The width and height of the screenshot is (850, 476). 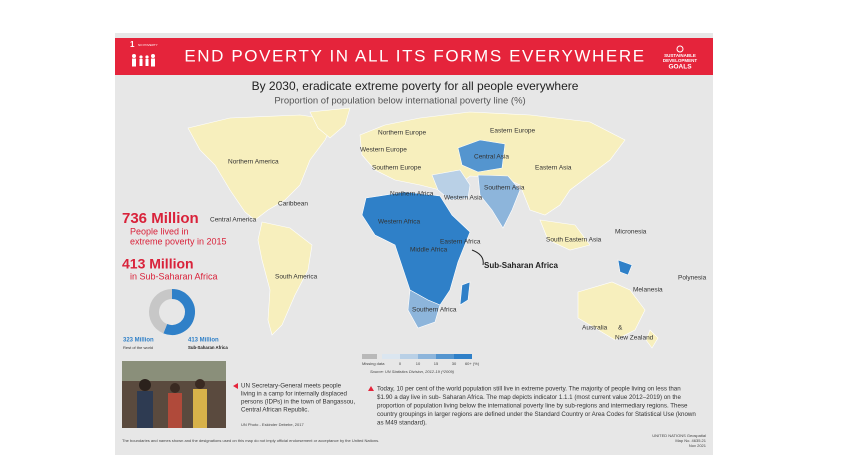 I want to click on region-label: Northern Africa, so click(x=412, y=194).